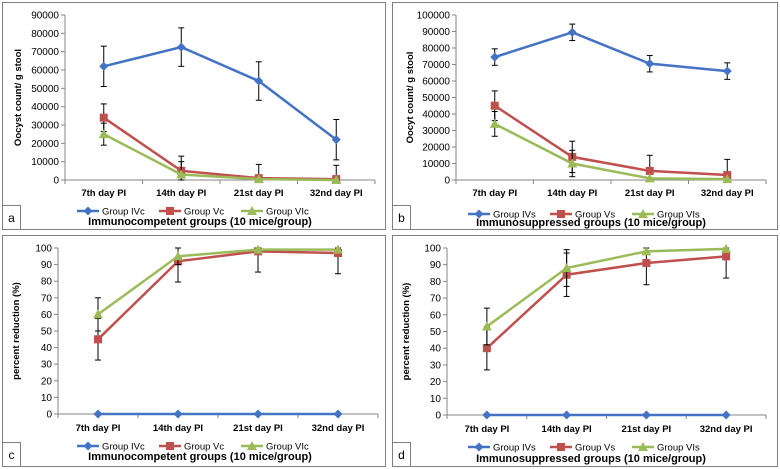  Describe the element at coordinates (410, 98) in the screenshot. I see `y-axis-label: Oocyt count/ g stool` at that location.